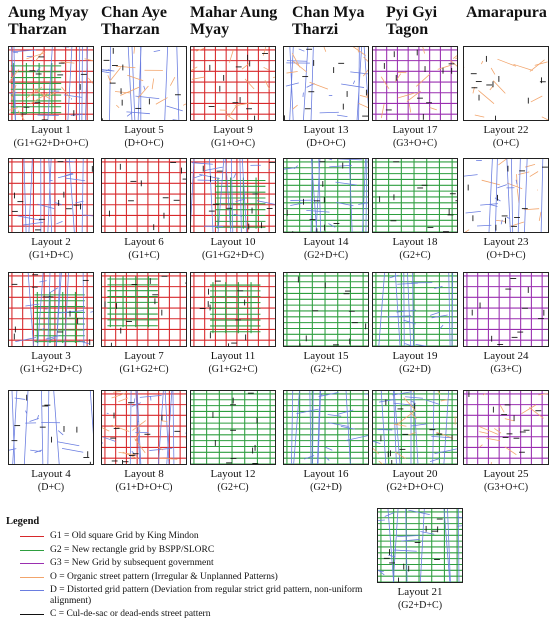  What do you see at coordinates (144, 130) in the screenshot?
I see `layout-label: Layout 5` at bounding box center [144, 130].